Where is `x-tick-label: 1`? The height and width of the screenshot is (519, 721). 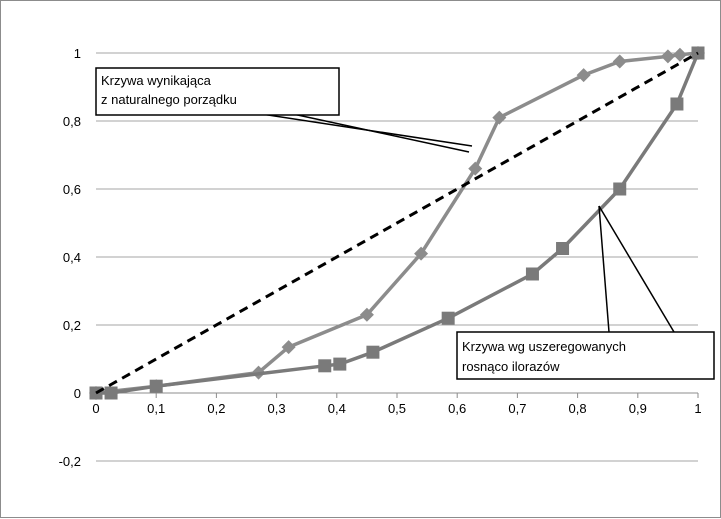
x-tick-label: 1 is located at coordinates (697, 408).